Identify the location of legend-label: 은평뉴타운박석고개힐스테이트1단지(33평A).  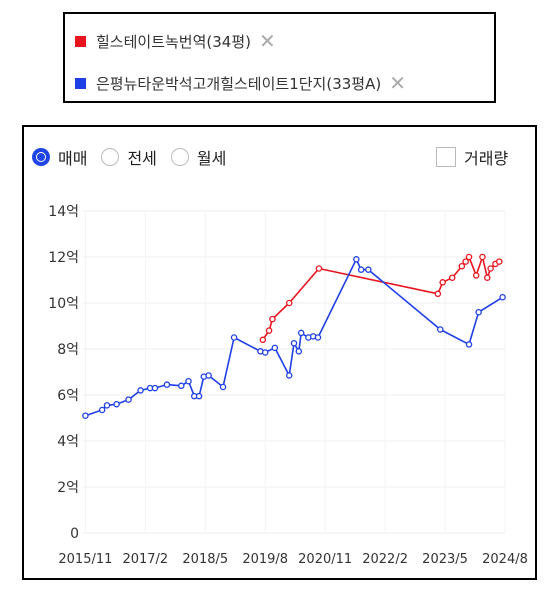
(239, 83).